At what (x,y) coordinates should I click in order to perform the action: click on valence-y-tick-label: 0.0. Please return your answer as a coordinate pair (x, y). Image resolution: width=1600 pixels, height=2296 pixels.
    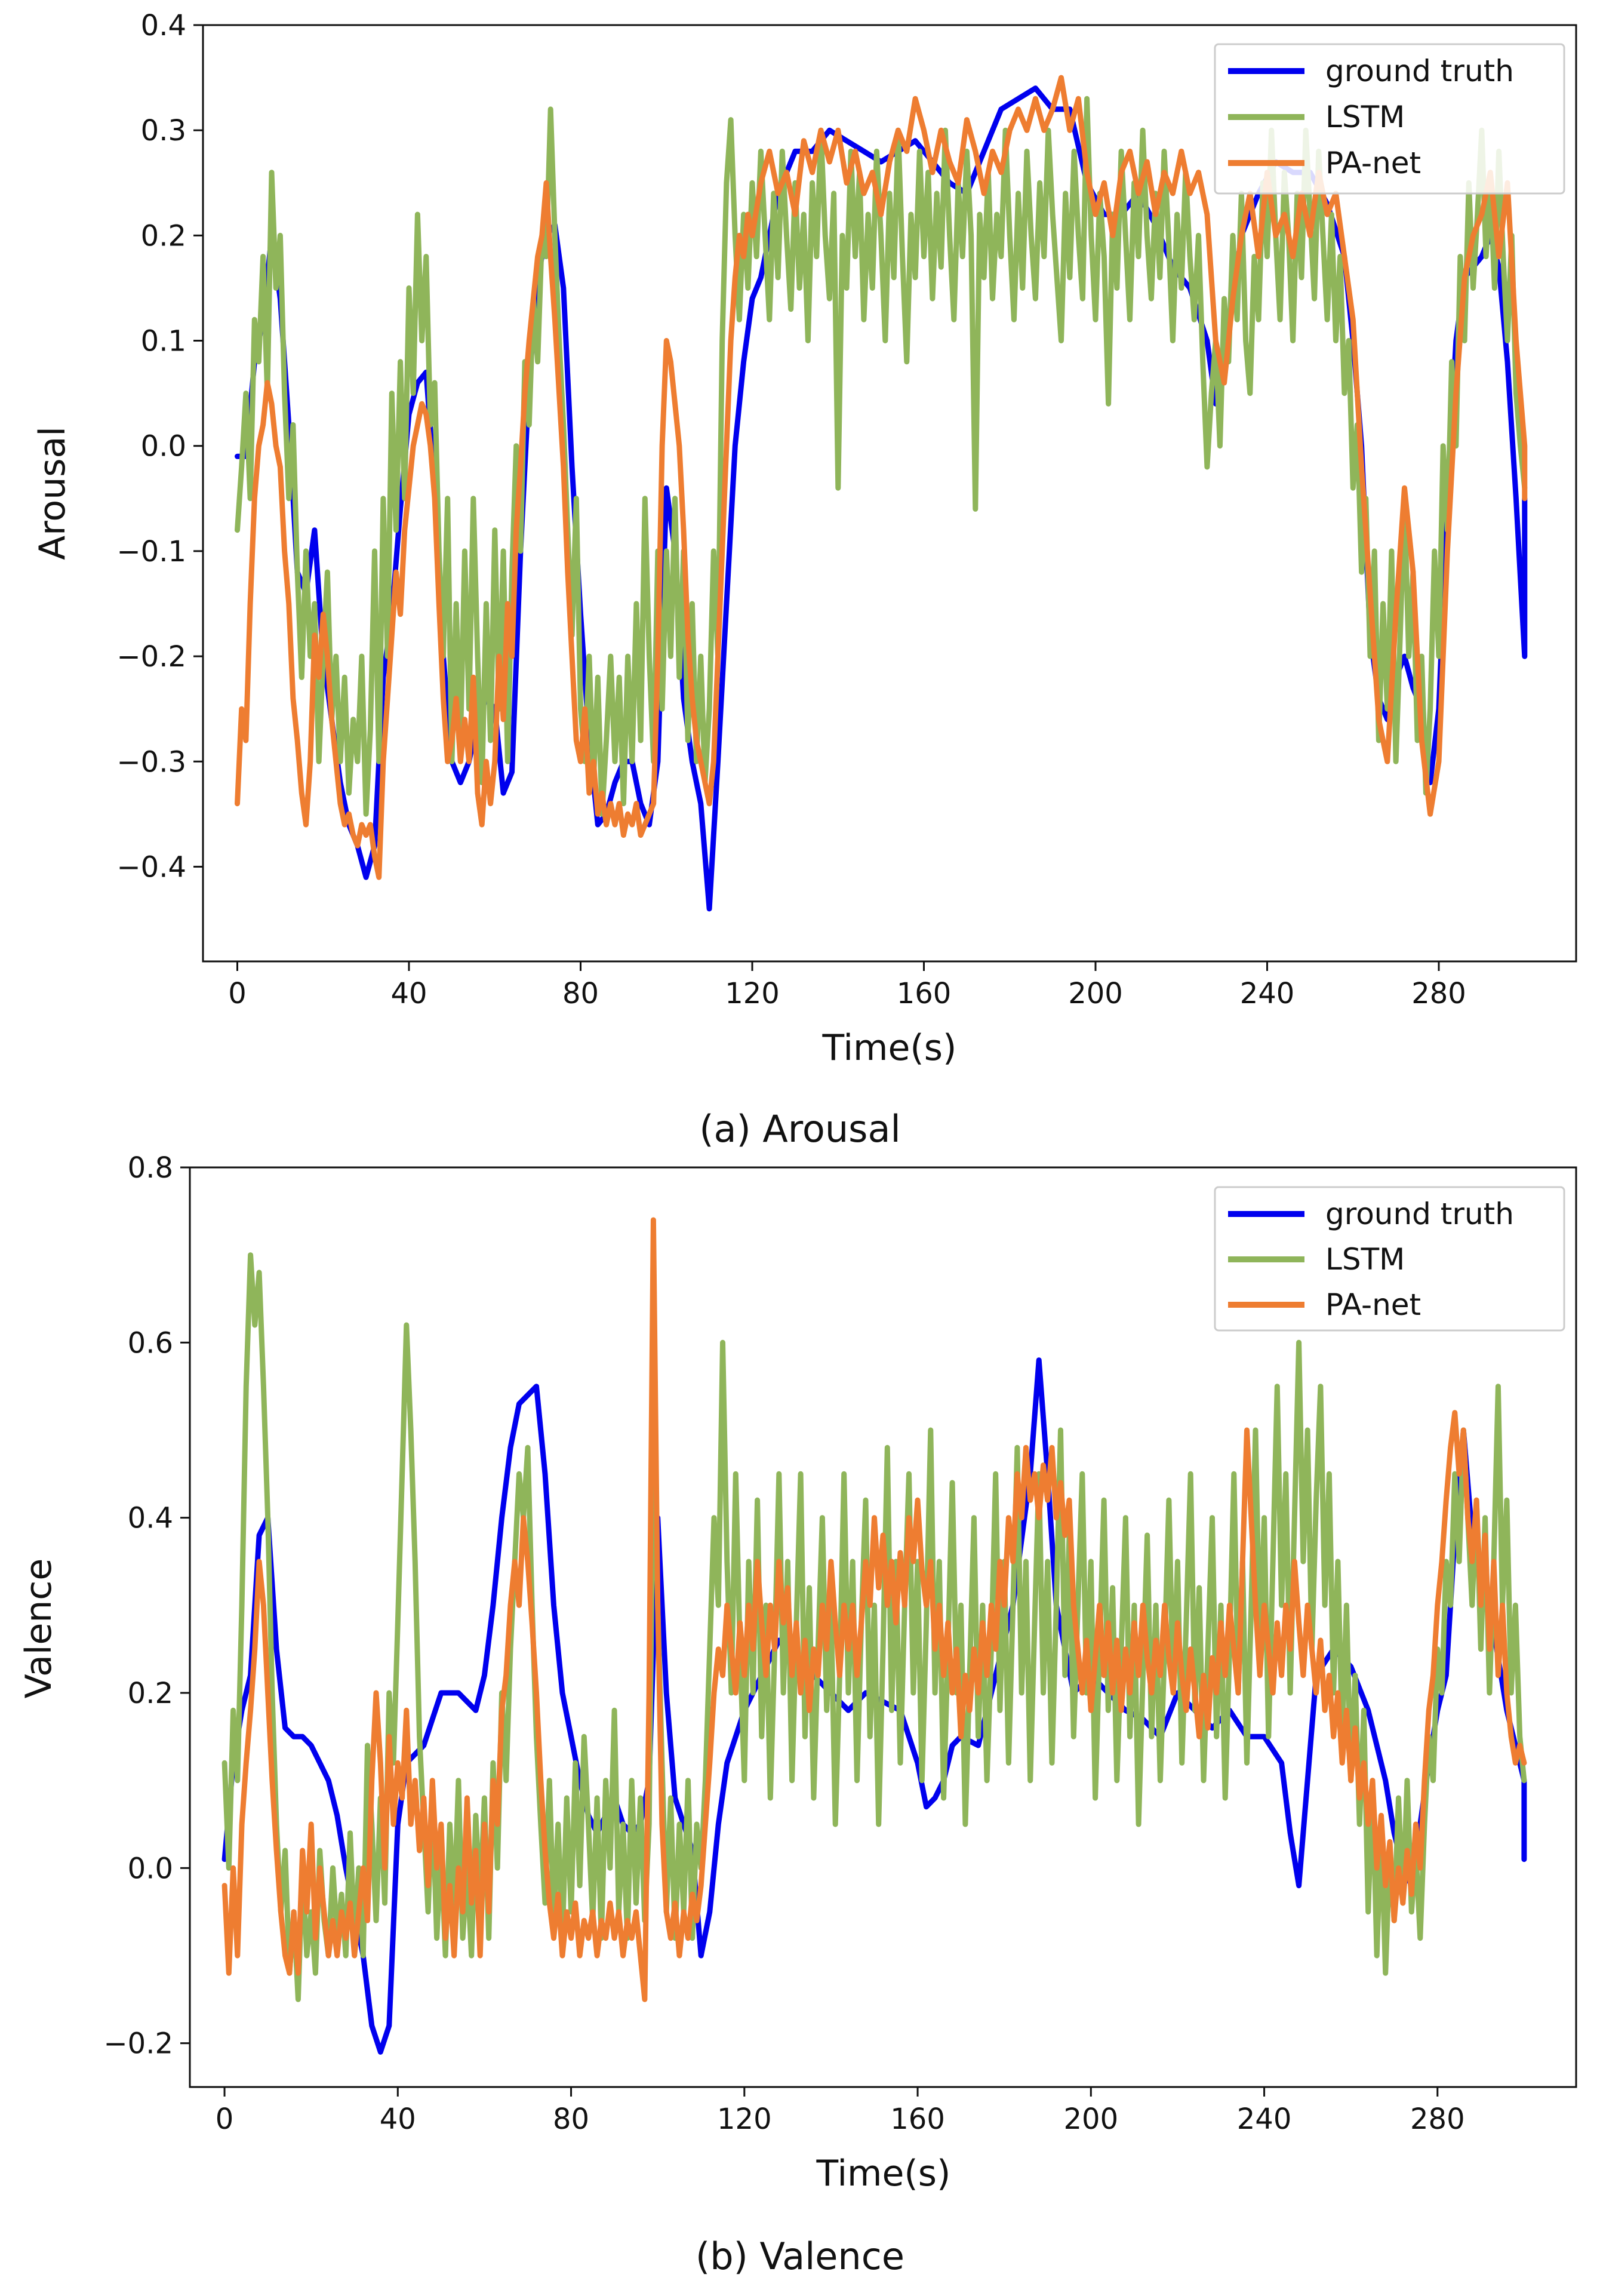
    Looking at the image, I should click on (150, 1869).